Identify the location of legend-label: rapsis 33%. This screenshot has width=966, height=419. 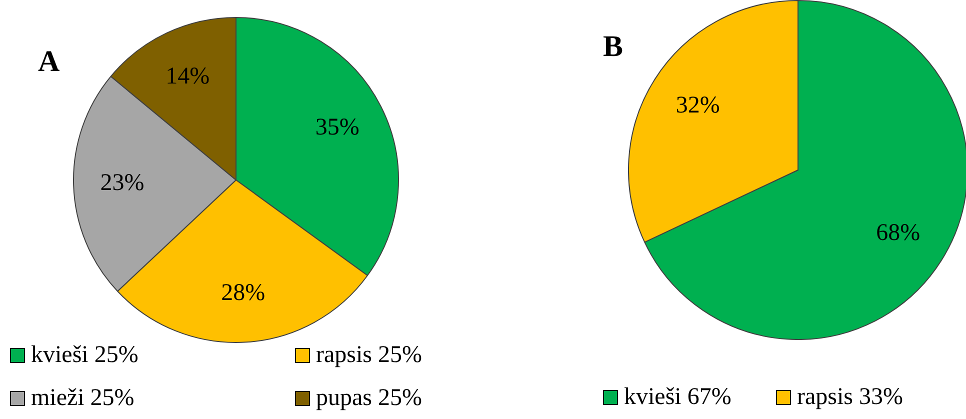
(850, 397).